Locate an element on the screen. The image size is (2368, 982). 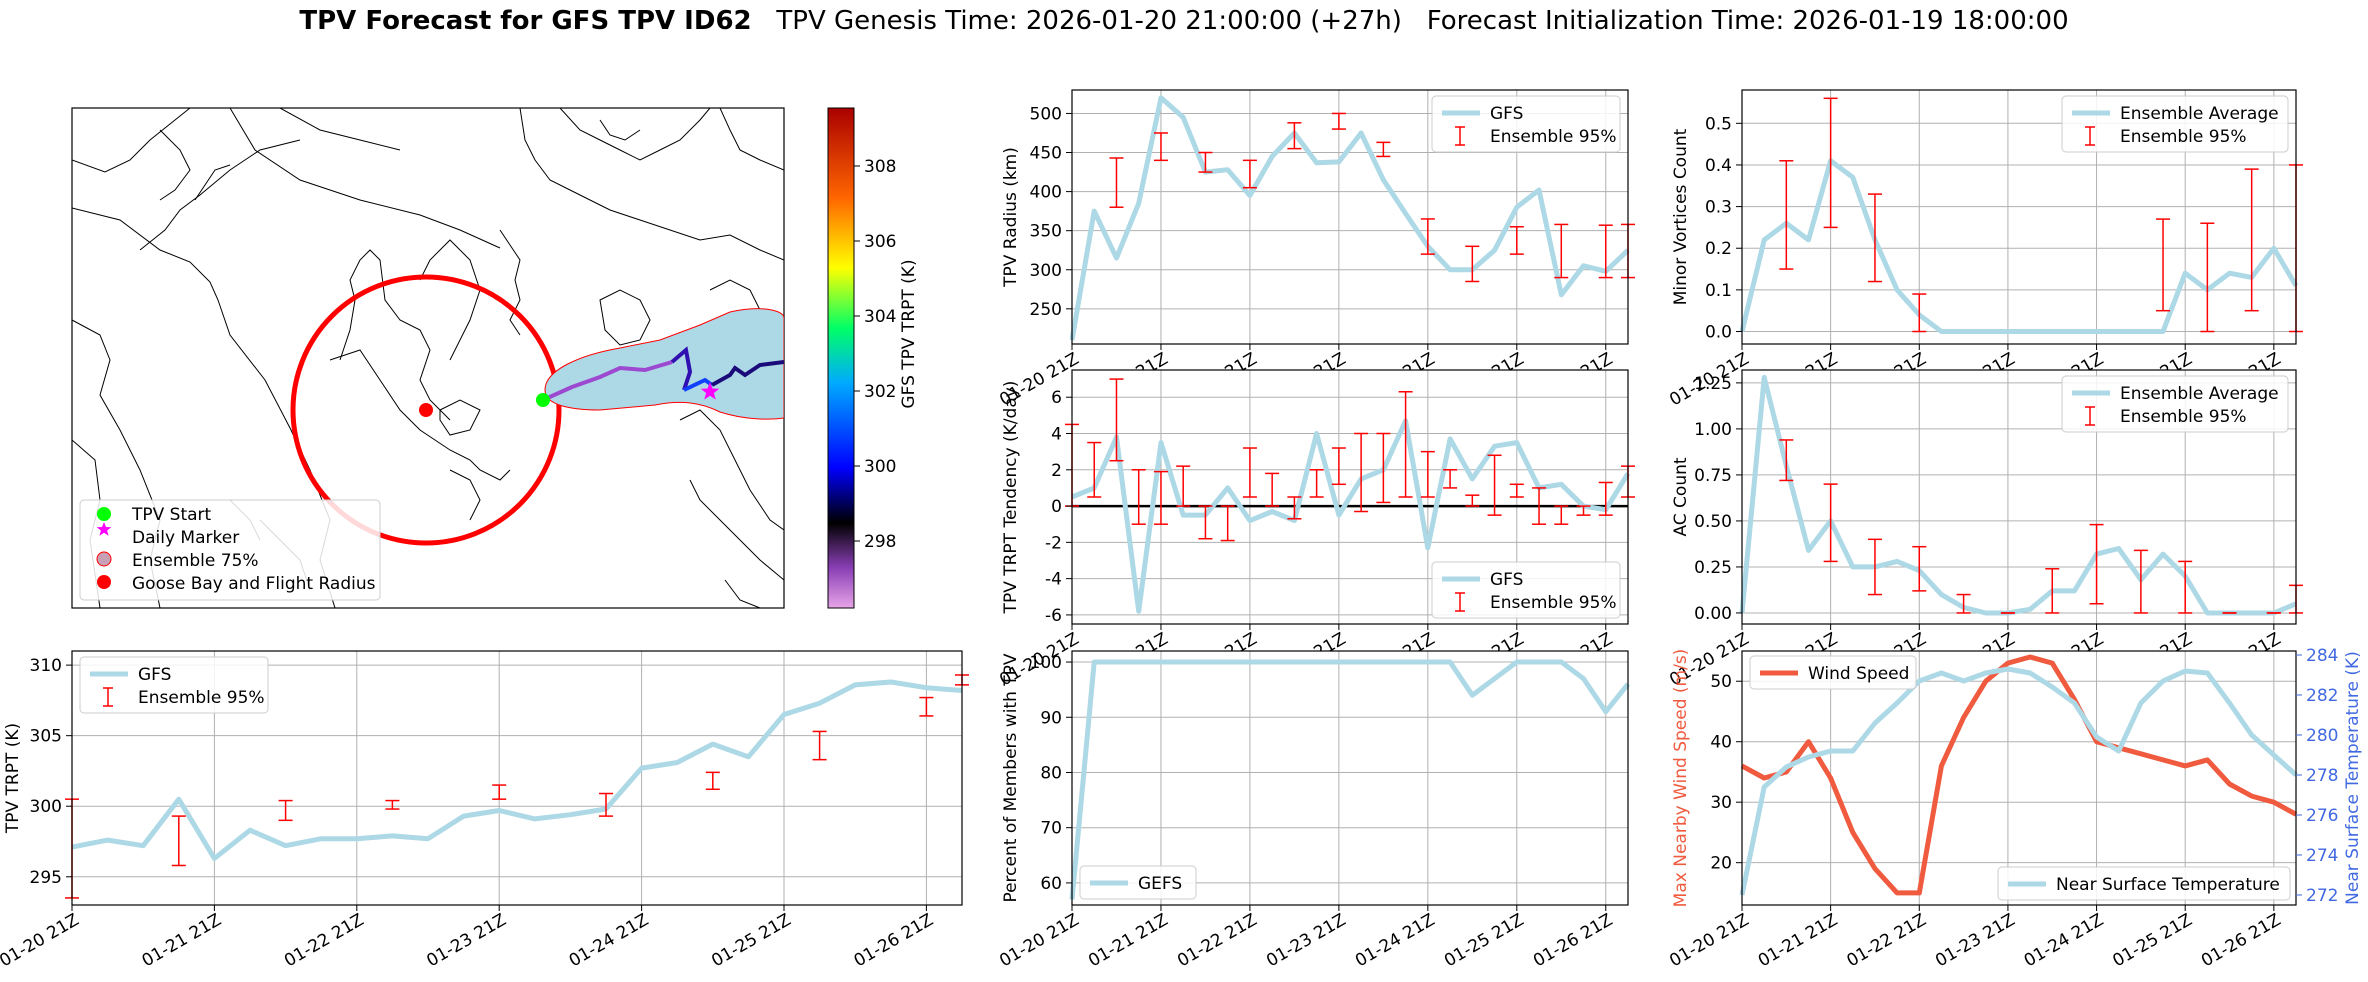
y-tick-label: 500 is located at coordinates (1046, 114).